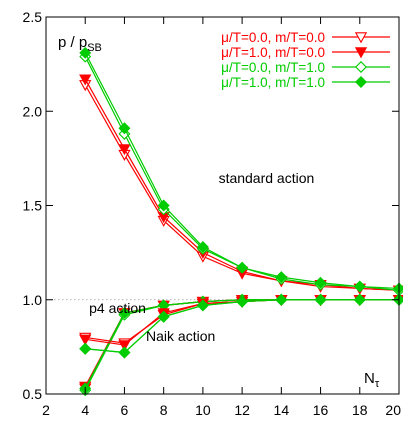 The height and width of the screenshot is (425, 403). What do you see at coordinates (33, 300) in the screenshot?
I see `y-tick-label: 1.0` at bounding box center [33, 300].